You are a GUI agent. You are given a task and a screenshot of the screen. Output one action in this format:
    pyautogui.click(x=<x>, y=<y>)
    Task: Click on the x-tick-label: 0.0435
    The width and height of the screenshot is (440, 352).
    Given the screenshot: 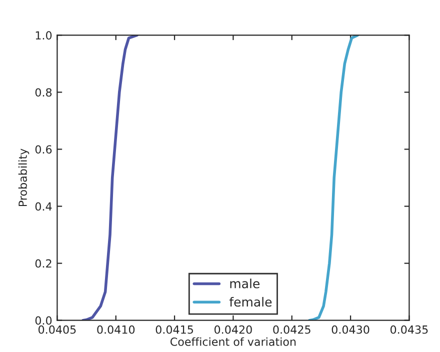 What is the action you would take?
    pyautogui.click(x=409, y=329)
    